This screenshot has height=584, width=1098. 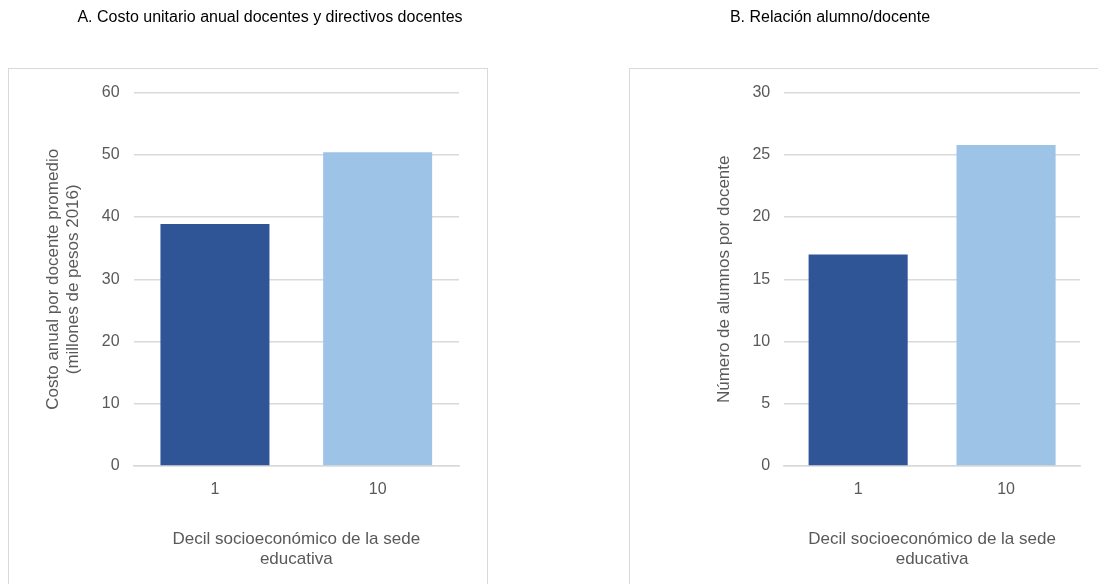 I want to click on chart-title: B. Relación alumno/docente, so click(x=830, y=17).